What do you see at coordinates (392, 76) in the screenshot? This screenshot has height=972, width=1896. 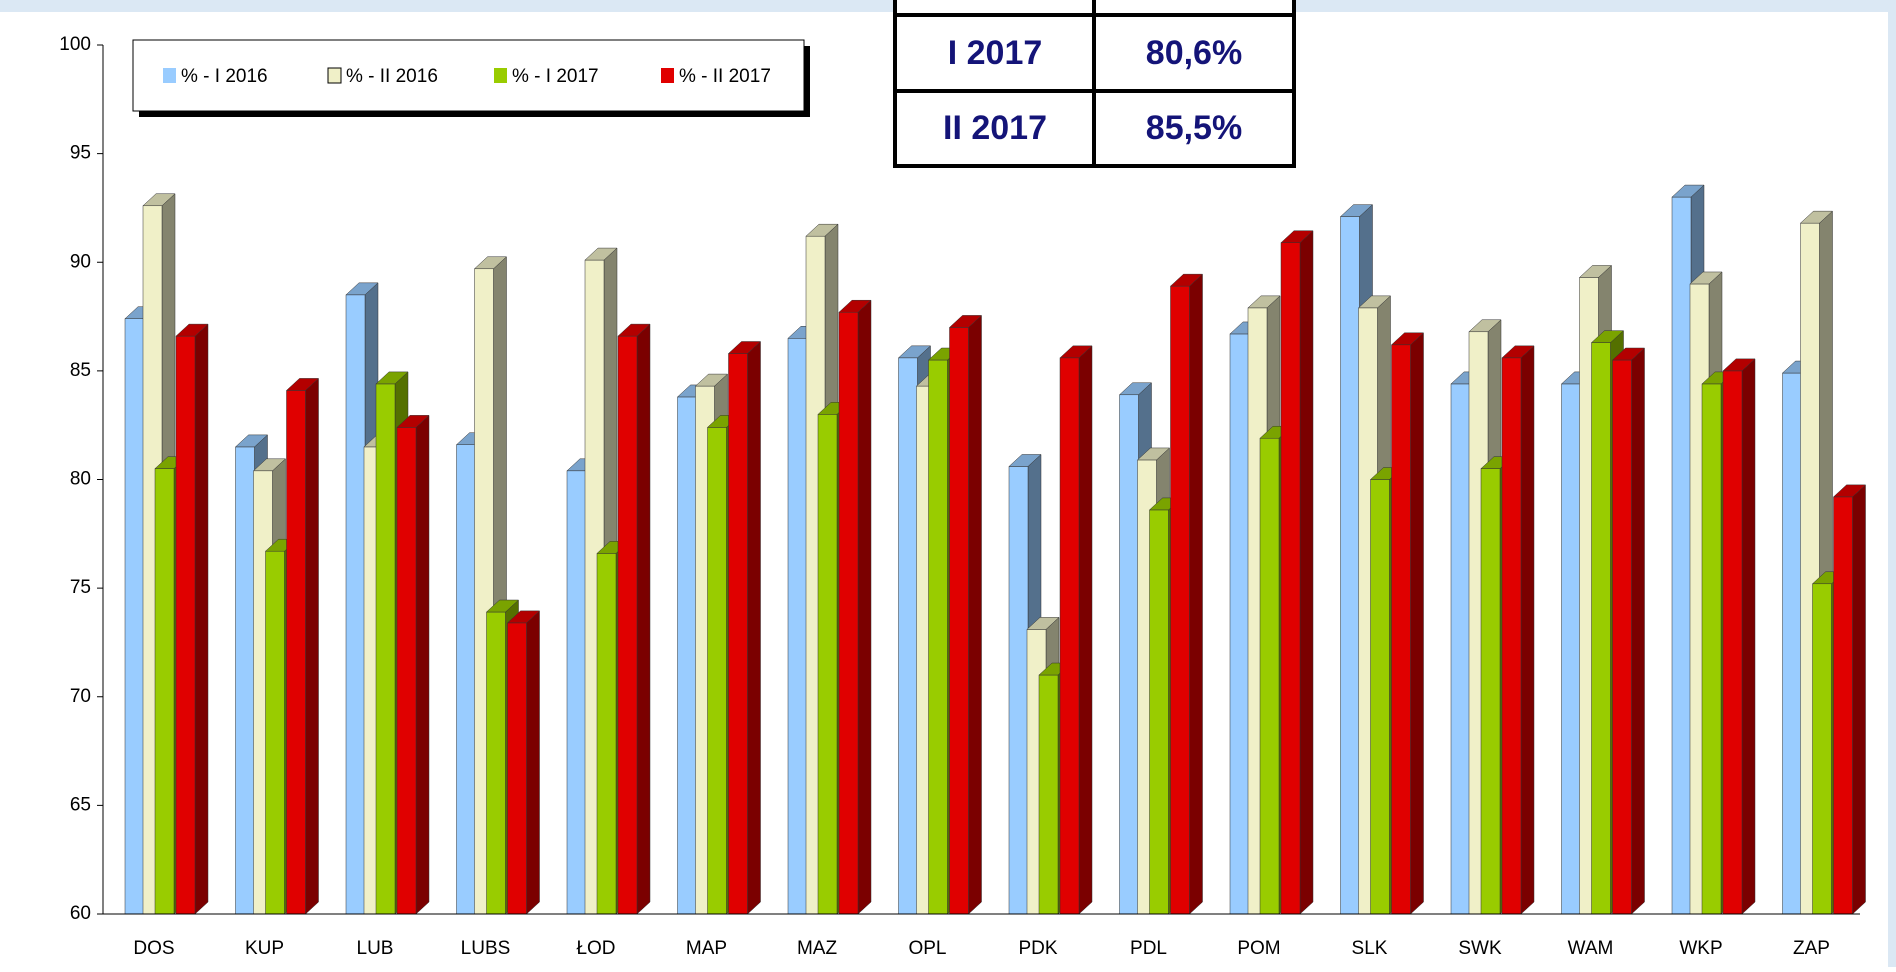 I see `legend-label: % - II 2016` at bounding box center [392, 76].